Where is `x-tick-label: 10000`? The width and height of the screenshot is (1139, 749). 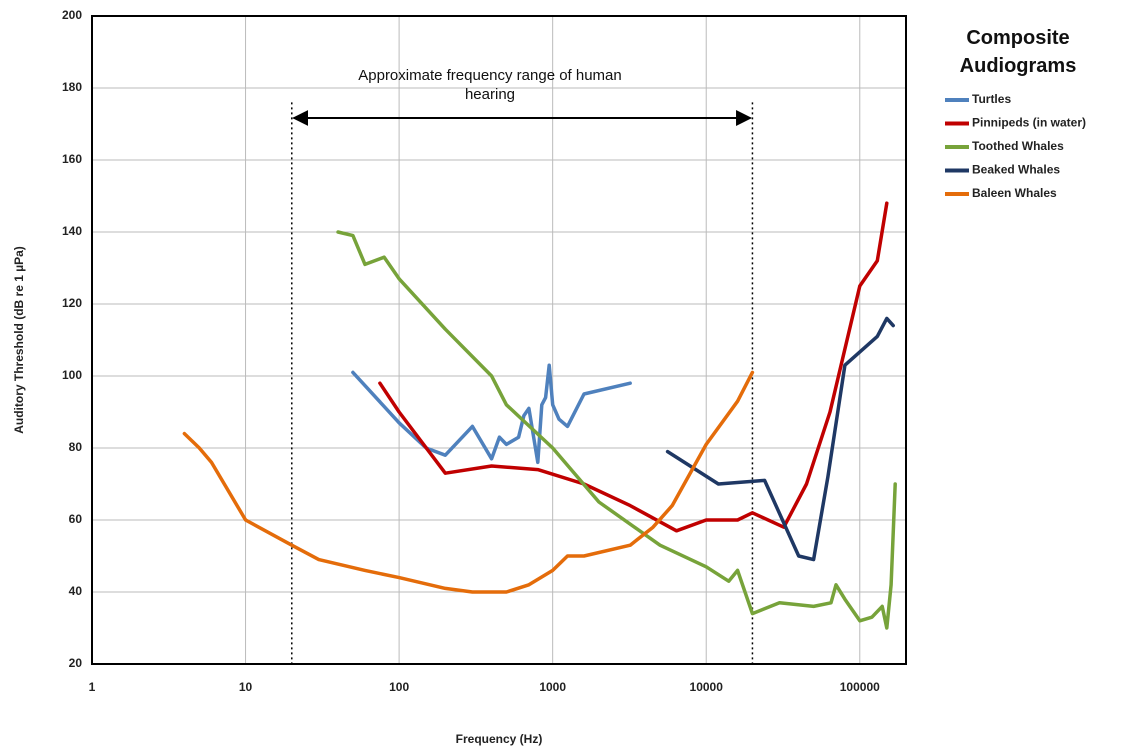
x-tick-label: 10000 is located at coordinates (707, 687).